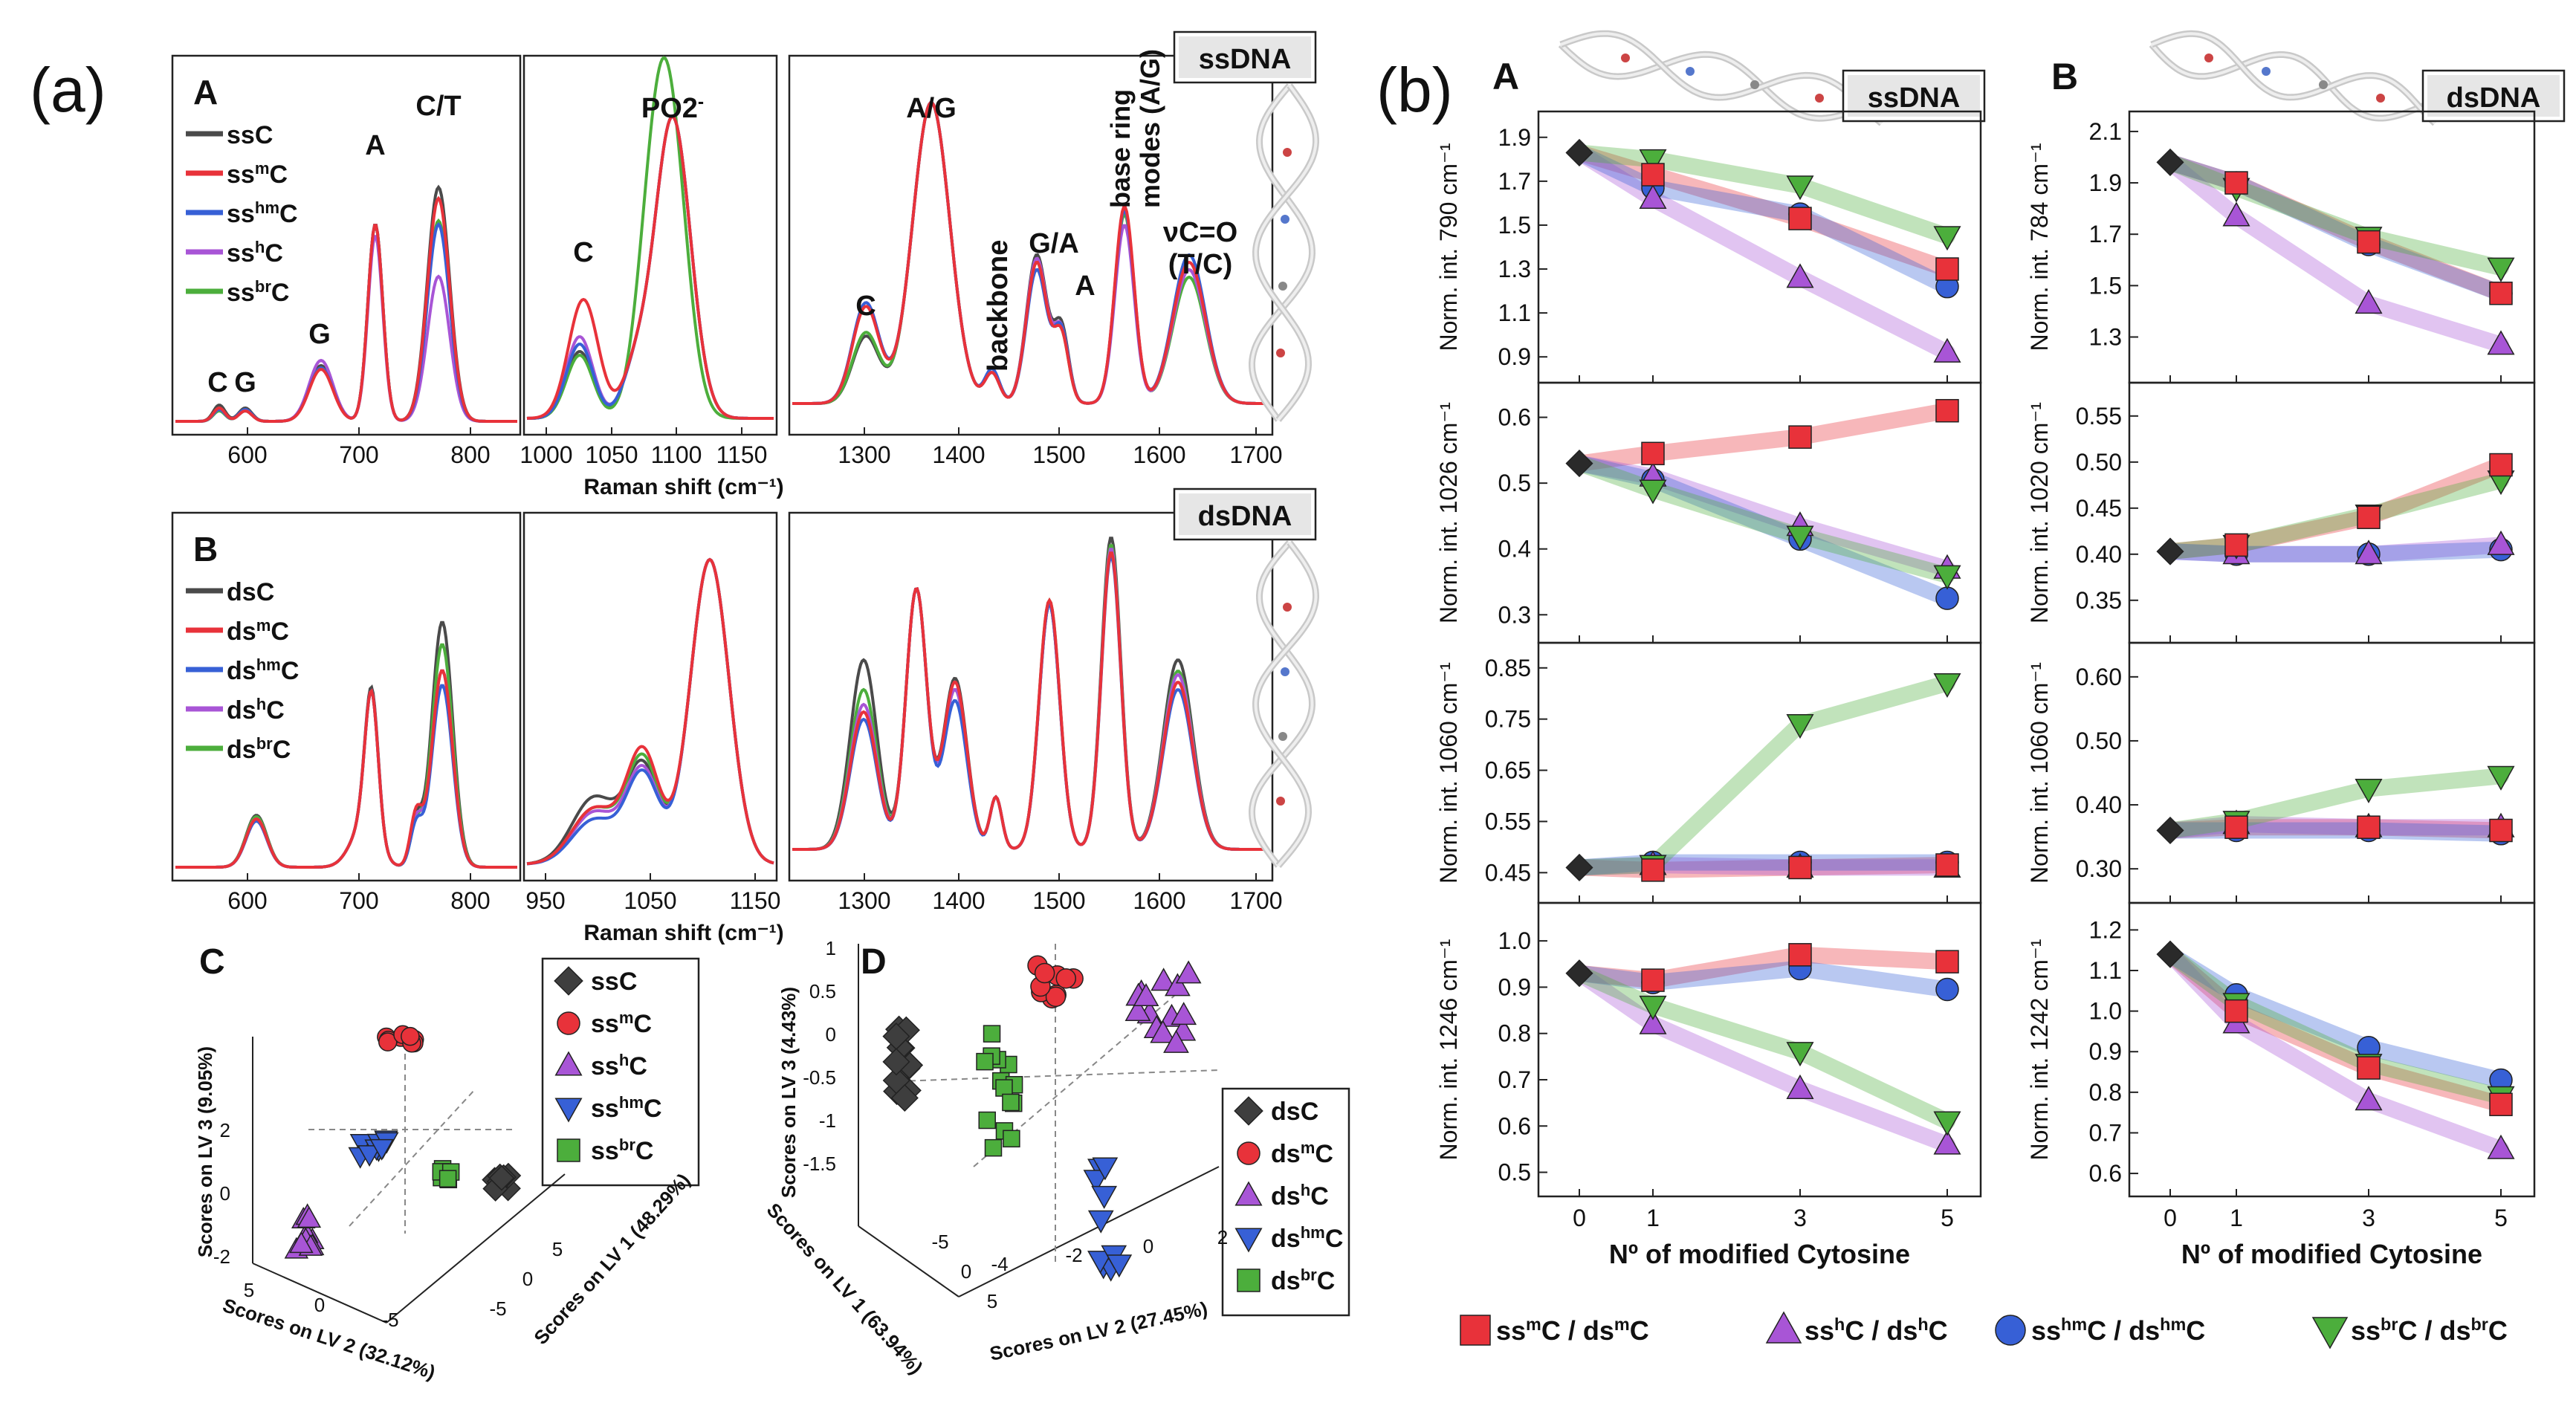 This screenshot has height=1403, width=2576. I want to click on helix-base, so click(1755, 84).